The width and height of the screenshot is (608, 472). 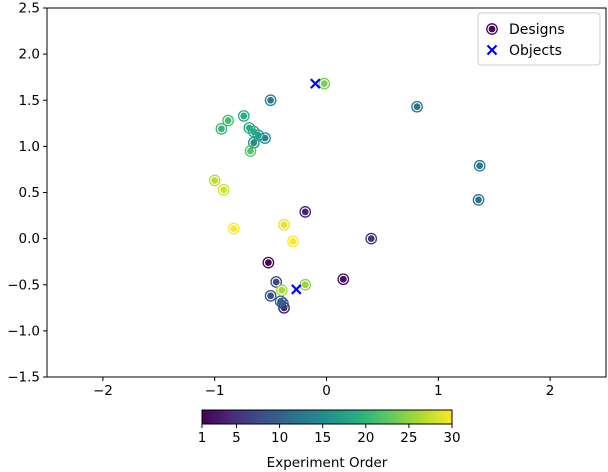 What do you see at coordinates (279, 438) in the screenshot?
I see `colorbar-tick-label: 10` at bounding box center [279, 438].